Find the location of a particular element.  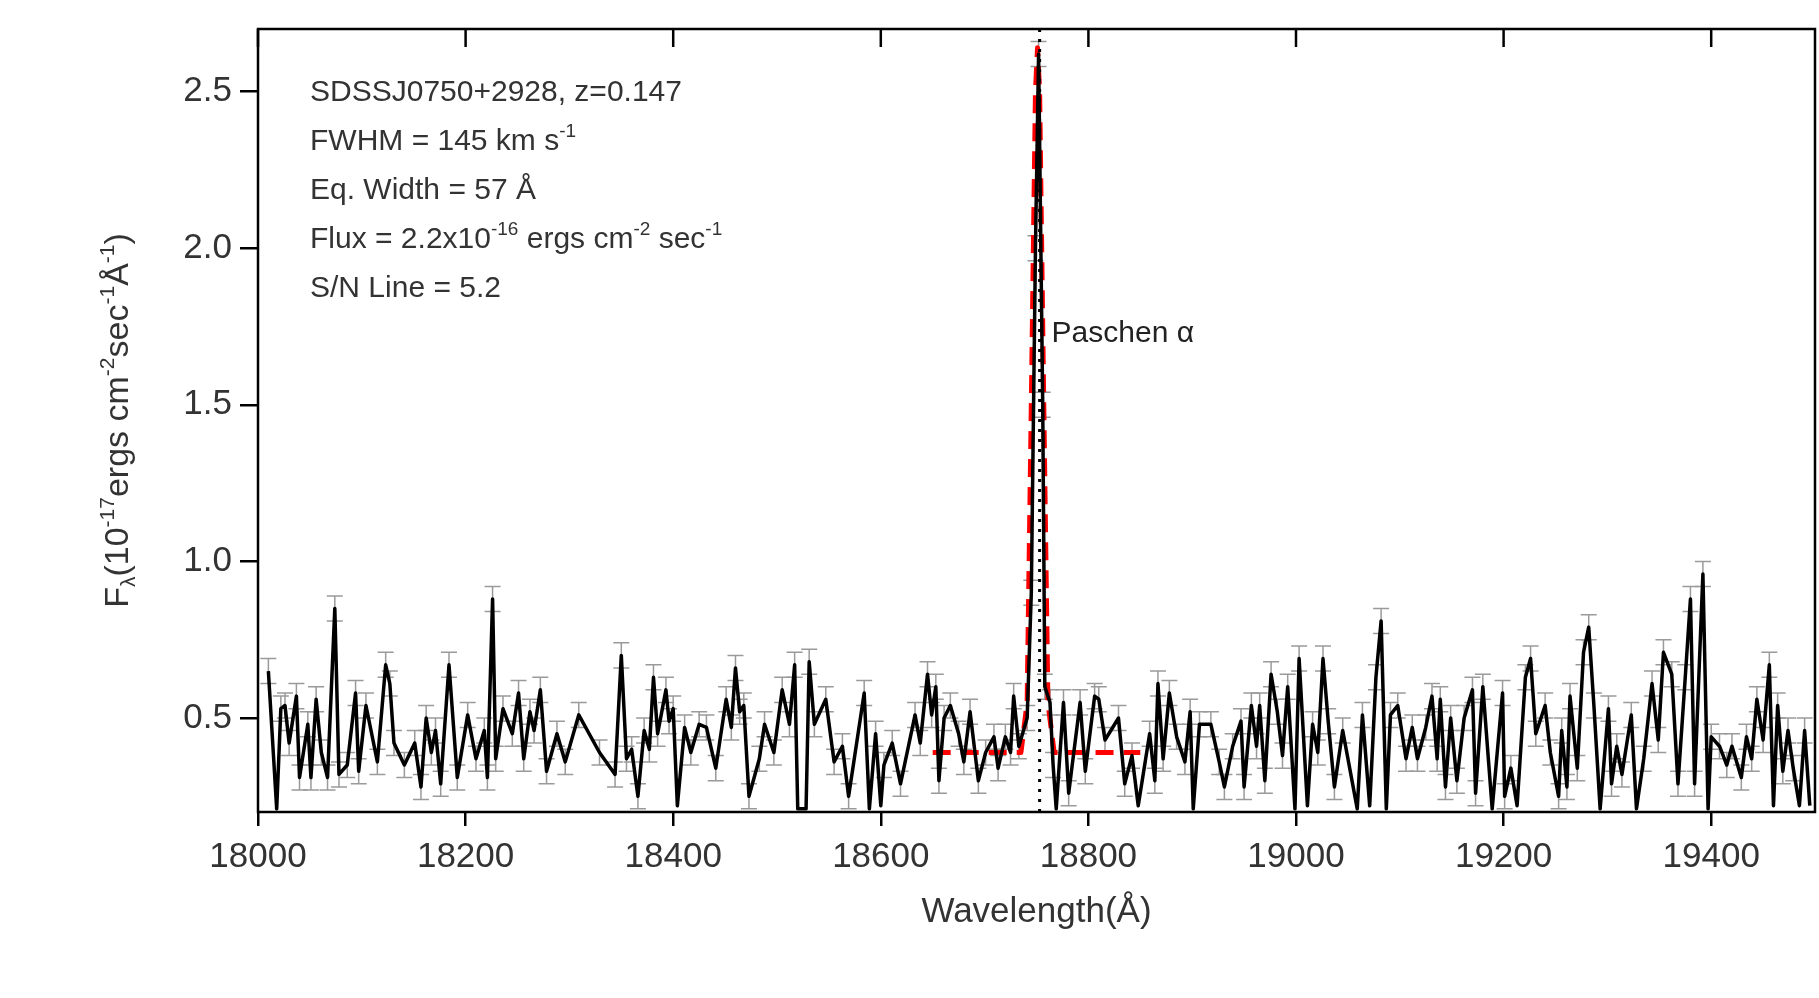

x-axis-title: Wavelength(Å) is located at coordinates (1036, 909).